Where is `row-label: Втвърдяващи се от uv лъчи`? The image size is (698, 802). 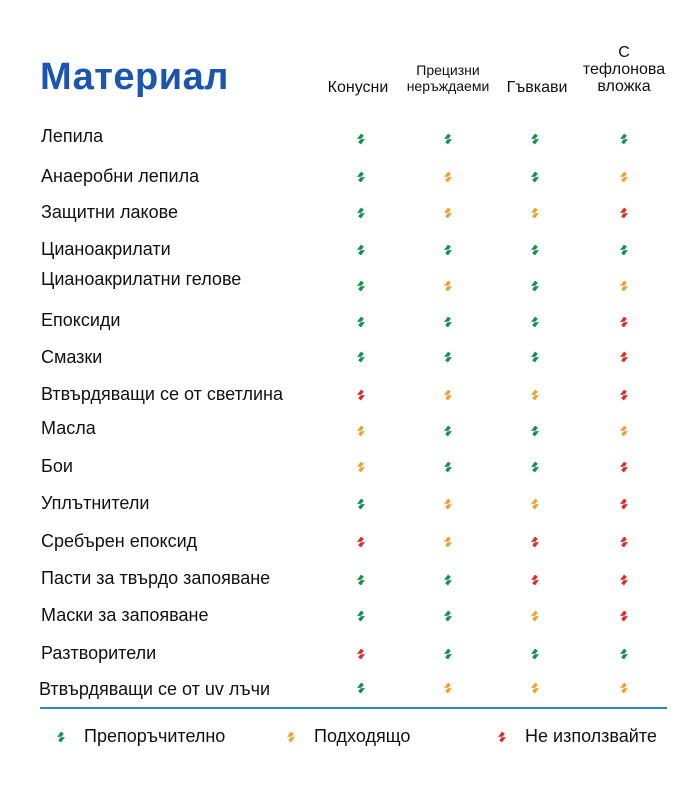 row-label: Втвърдяващи се от uv лъчи is located at coordinates (155, 689).